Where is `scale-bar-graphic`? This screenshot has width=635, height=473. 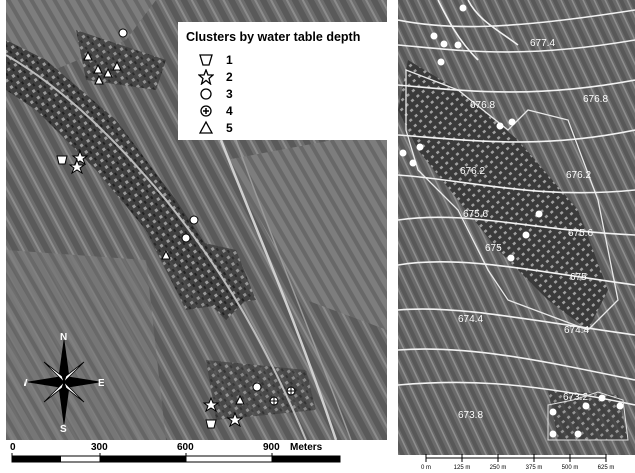 scale-bar-graphic is located at coordinates (176, 458).